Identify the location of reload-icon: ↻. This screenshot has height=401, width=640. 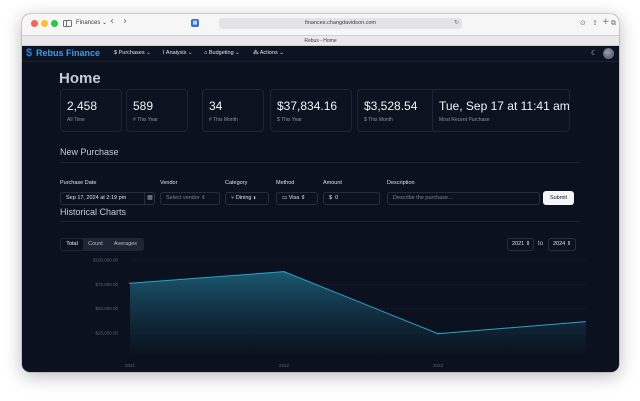
(457, 22).